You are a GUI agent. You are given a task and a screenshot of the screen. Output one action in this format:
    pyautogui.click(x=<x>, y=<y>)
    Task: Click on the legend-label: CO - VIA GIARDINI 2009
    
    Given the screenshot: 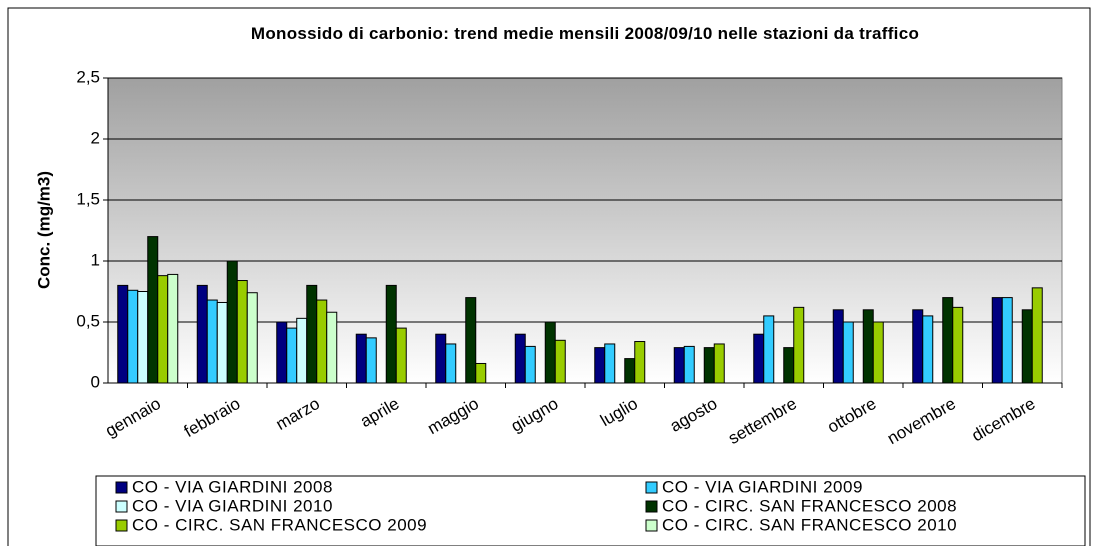 What is the action you would take?
    pyautogui.click(x=762, y=486)
    